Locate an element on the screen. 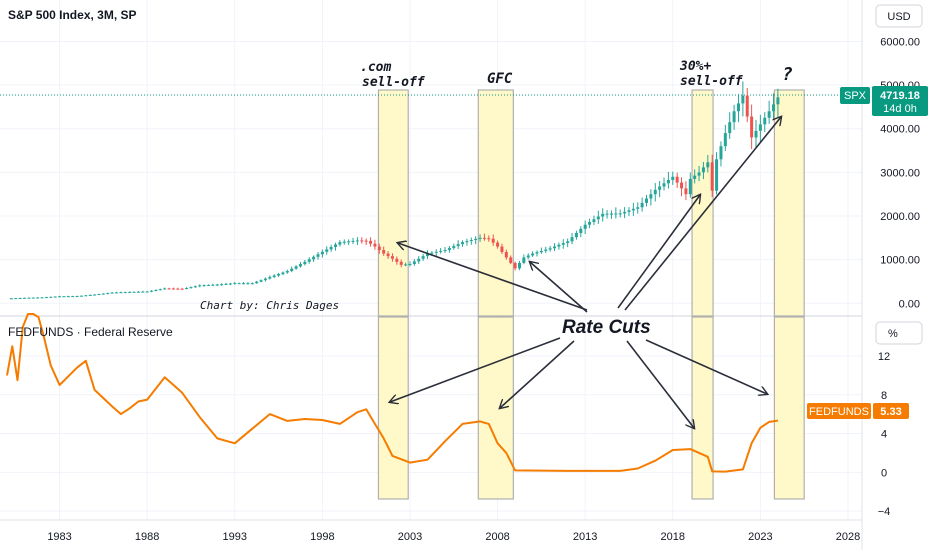 The width and height of the screenshot is (932, 550). fedfunds-badge-value: 5.33 is located at coordinates (890, 412).